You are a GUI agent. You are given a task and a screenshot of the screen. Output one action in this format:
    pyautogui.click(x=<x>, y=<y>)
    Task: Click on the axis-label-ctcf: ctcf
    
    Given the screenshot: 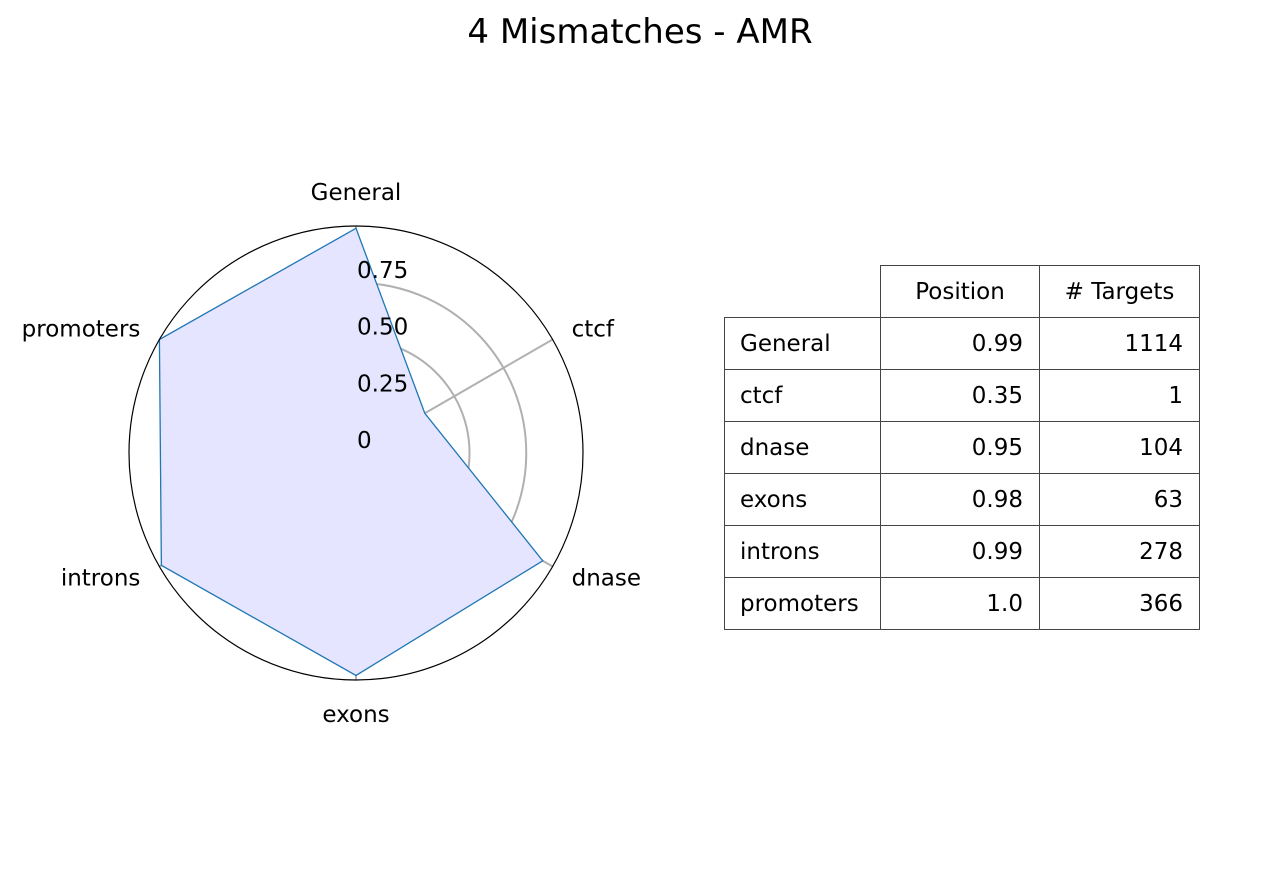 What is the action you would take?
    pyautogui.click(x=593, y=330)
    